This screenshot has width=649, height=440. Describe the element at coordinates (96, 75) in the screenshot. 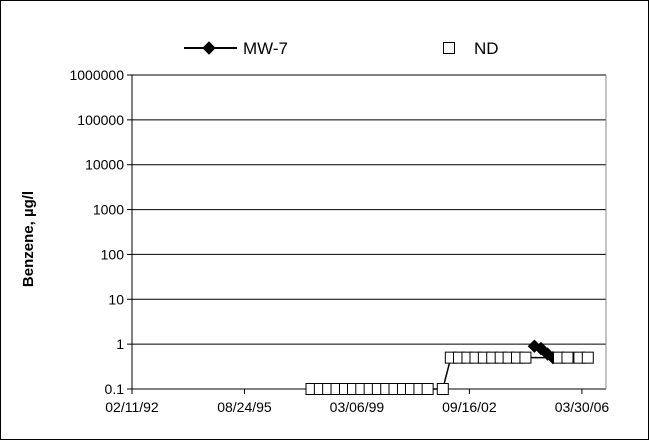

I see `y-tick-label: 1000000` at that location.